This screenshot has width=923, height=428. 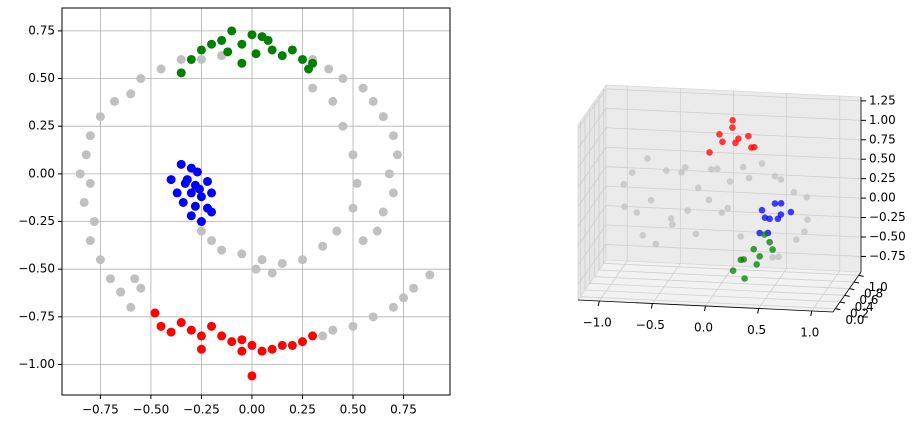 What do you see at coordinates (36, 269) in the screenshot?
I see `y-tick-label: −0.50` at bounding box center [36, 269].